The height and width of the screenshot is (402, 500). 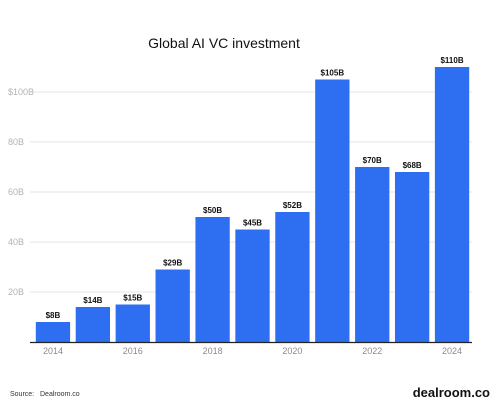 I want to click on x-tick-label: 2022, so click(x=372, y=351).